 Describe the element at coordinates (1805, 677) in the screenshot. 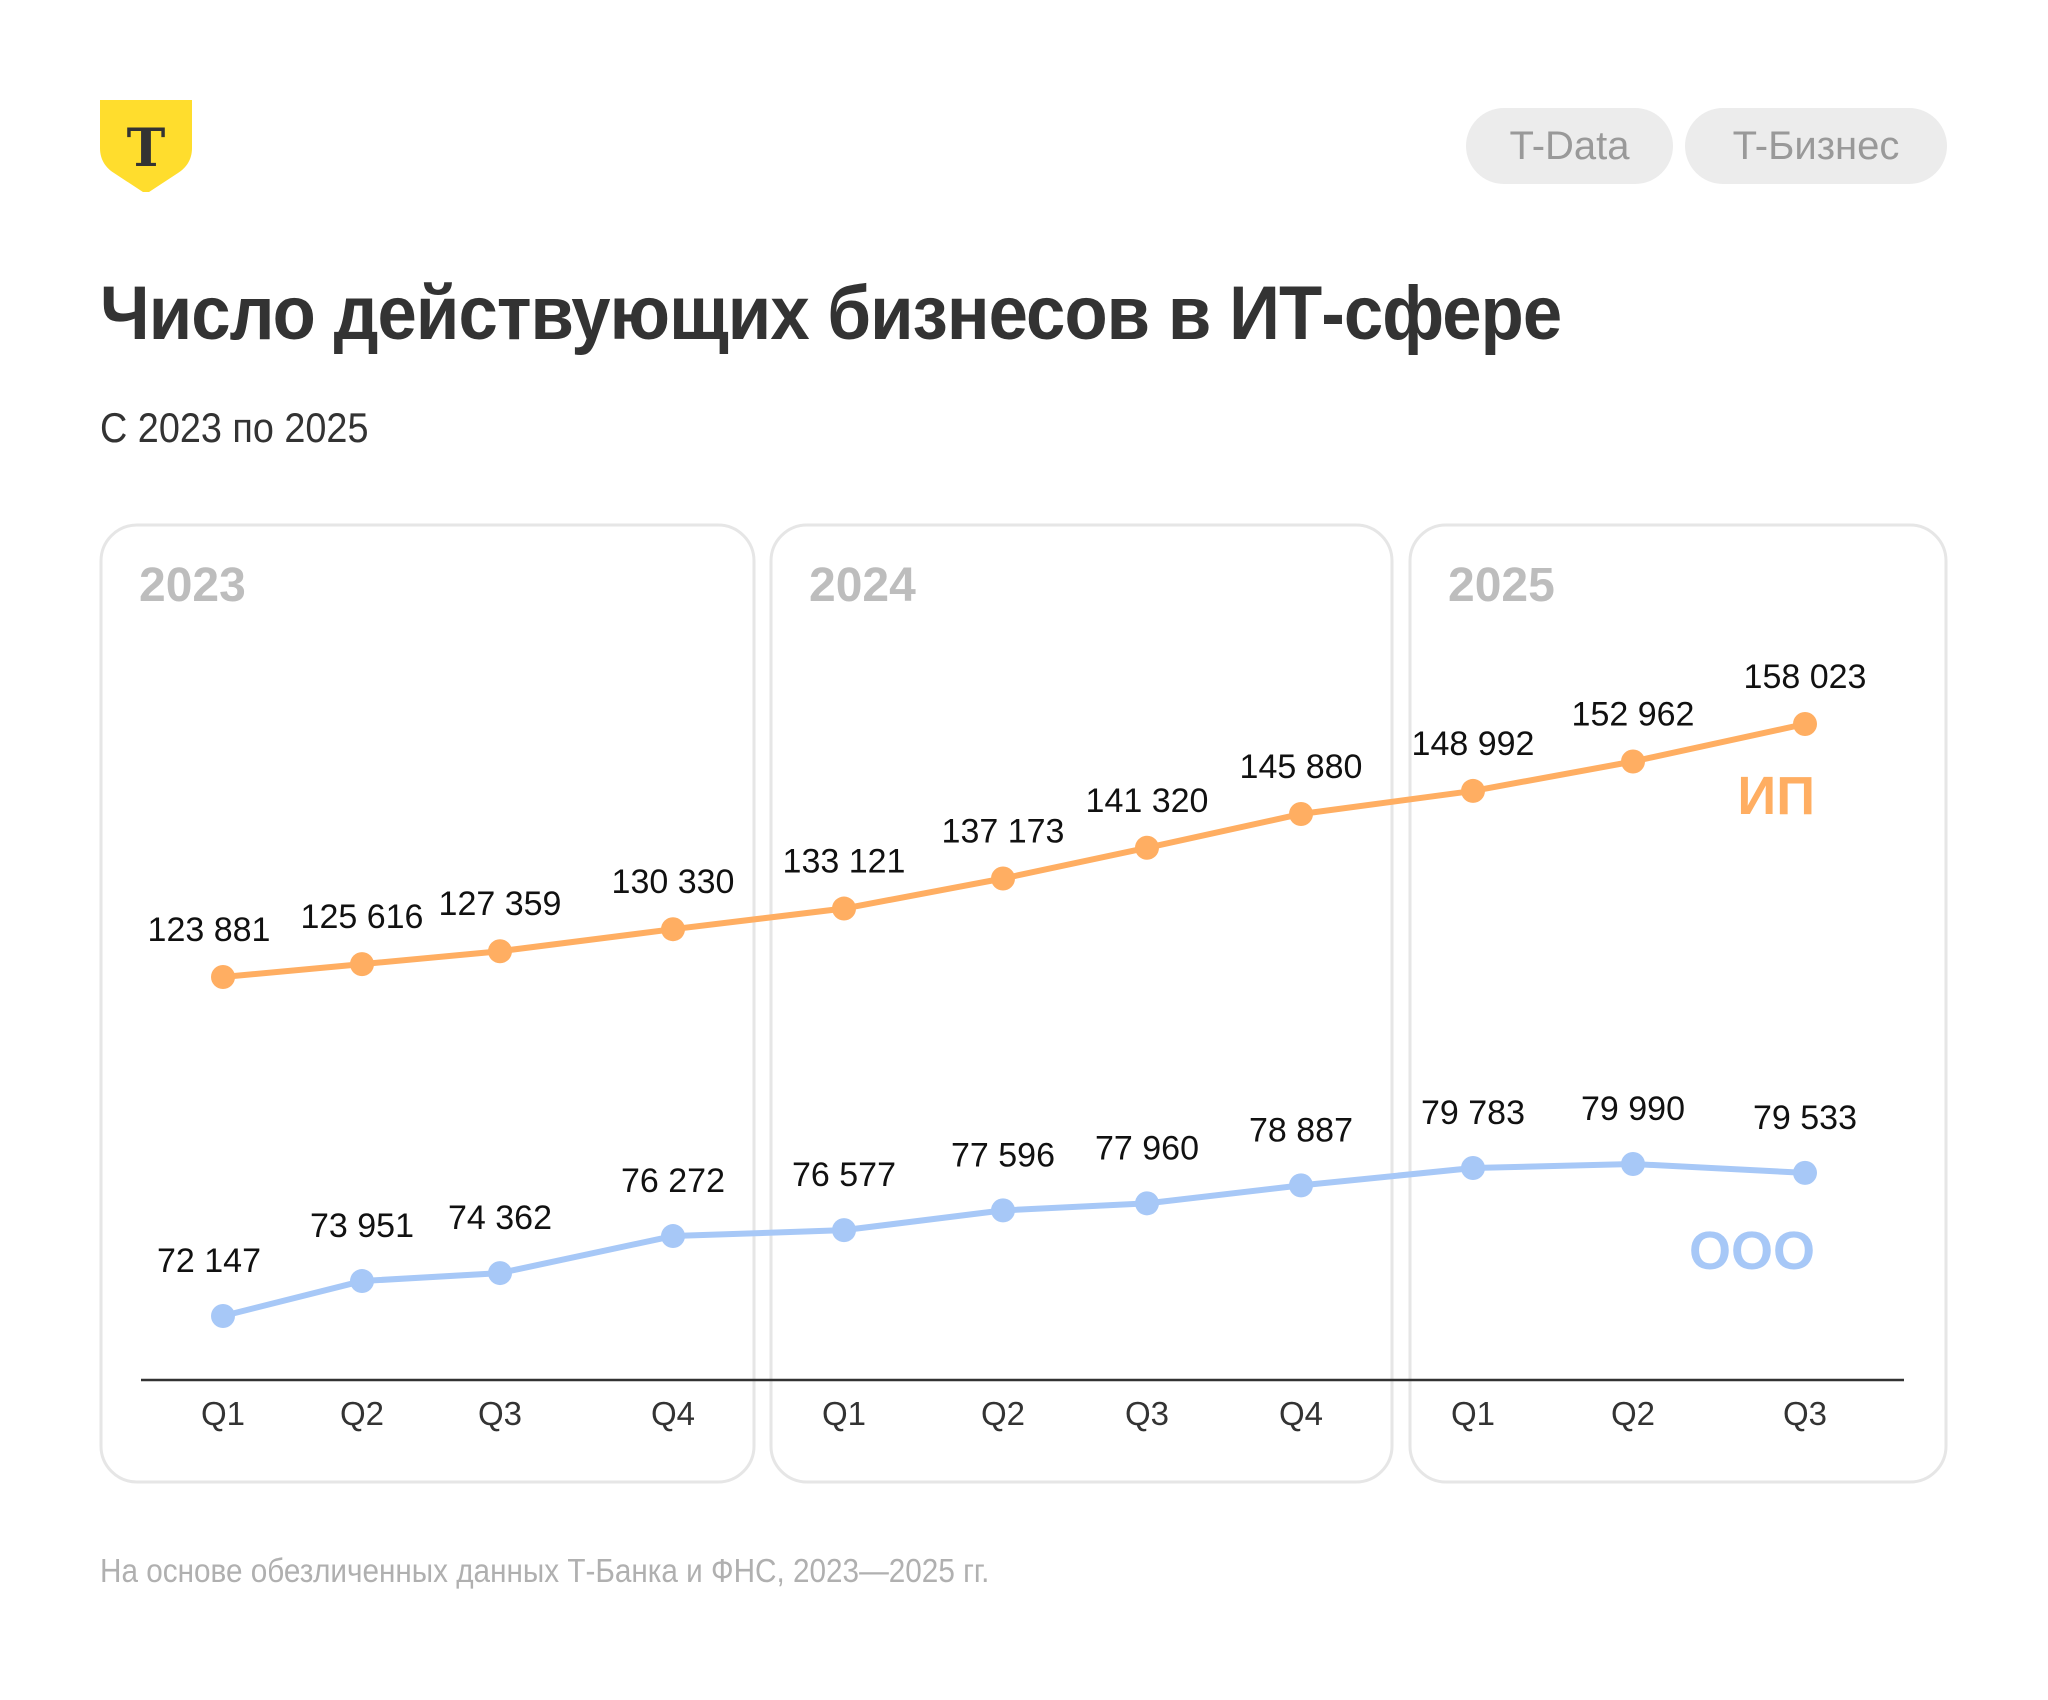

I see `data-label-ip: 158 023` at that location.